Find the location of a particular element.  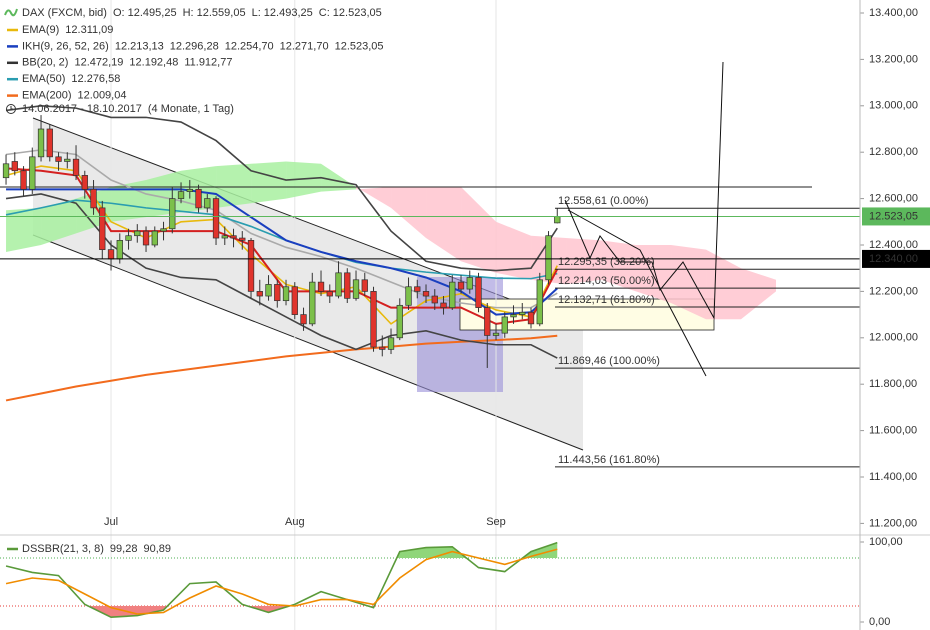

legend-text: 11.912,77 is located at coordinates (208, 63).